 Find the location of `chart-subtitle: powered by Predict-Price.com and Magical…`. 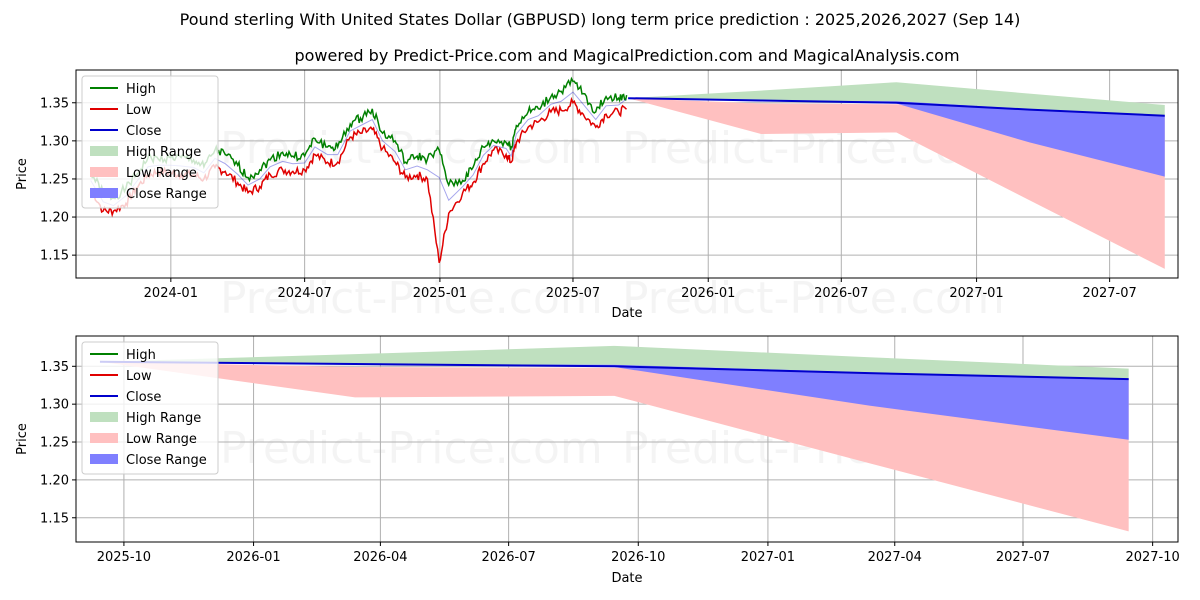

chart-subtitle: powered by Predict-Price.com and Magical… is located at coordinates (626, 55).